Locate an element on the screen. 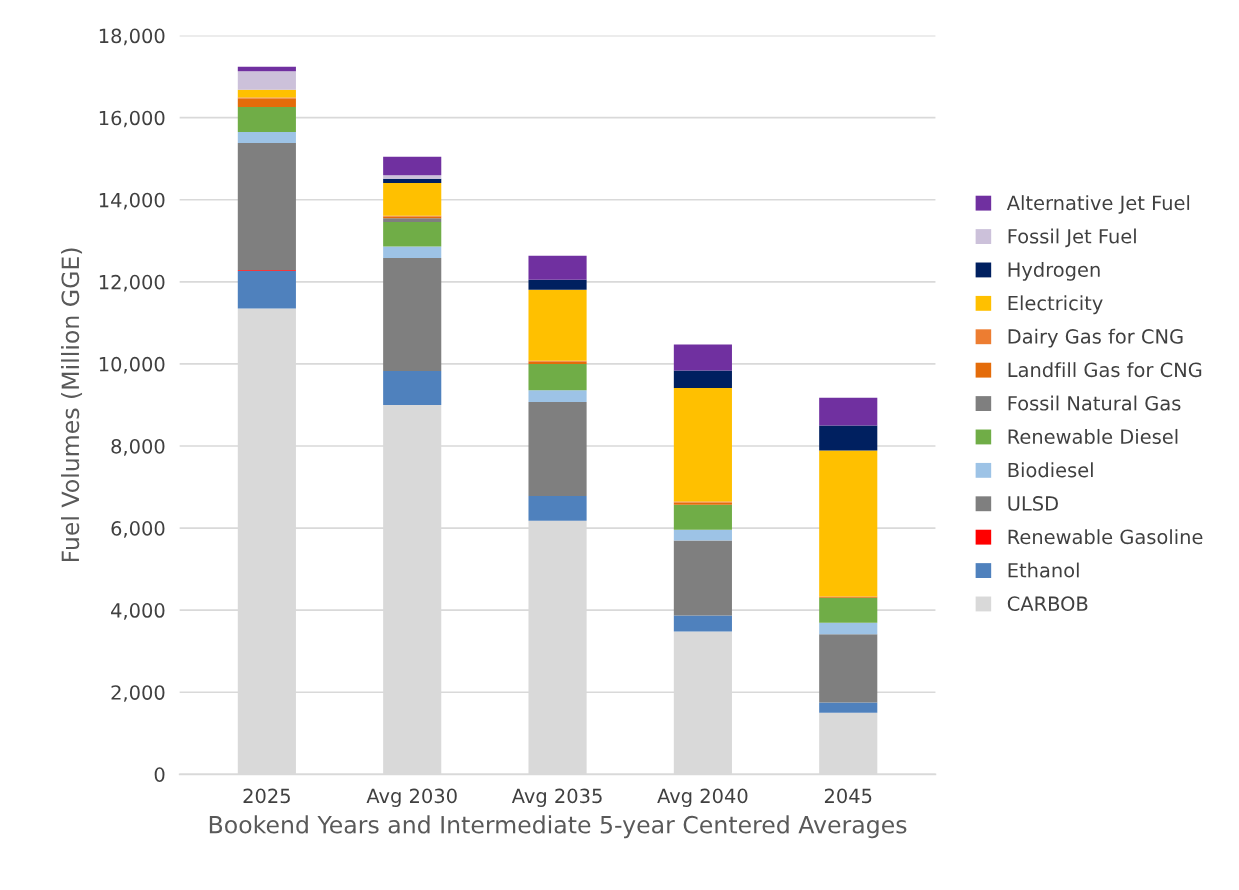 Image resolution: width=1239 pixels, height=890 pixels. legend-label: Alternative Jet Fuel is located at coordinates (1098, 204).